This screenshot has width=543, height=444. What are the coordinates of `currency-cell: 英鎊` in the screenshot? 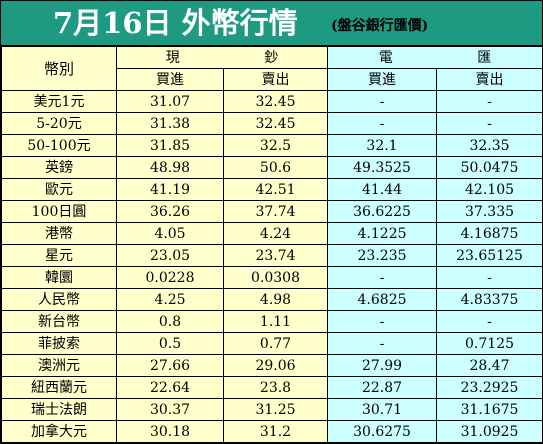 It's located at (59, 167).